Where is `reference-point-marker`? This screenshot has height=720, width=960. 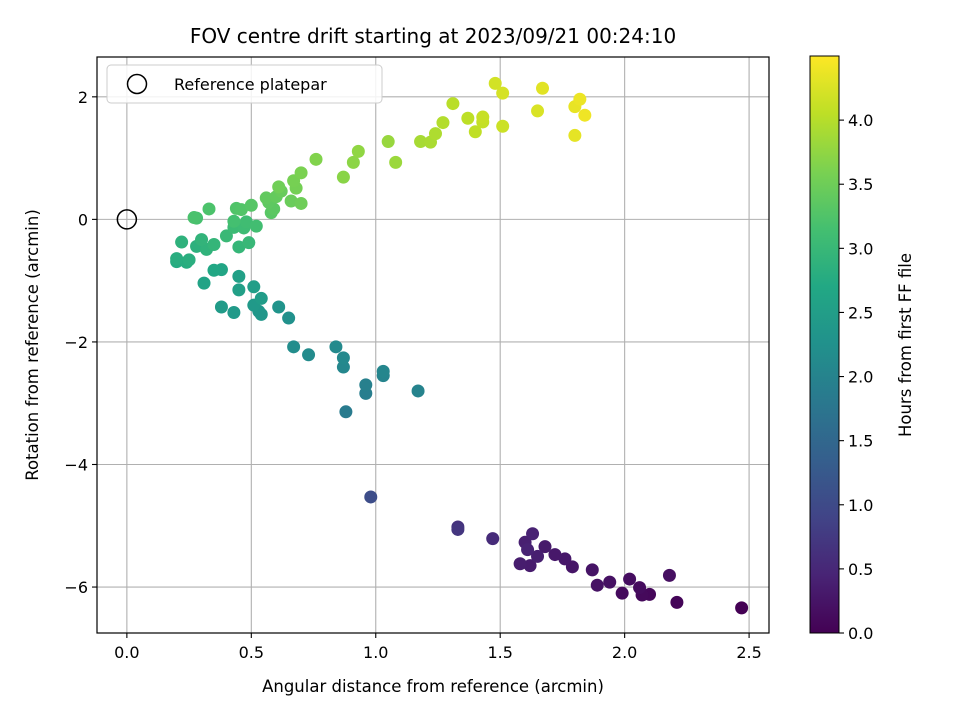
reference-point-marker is located at coordinates (127, 219).